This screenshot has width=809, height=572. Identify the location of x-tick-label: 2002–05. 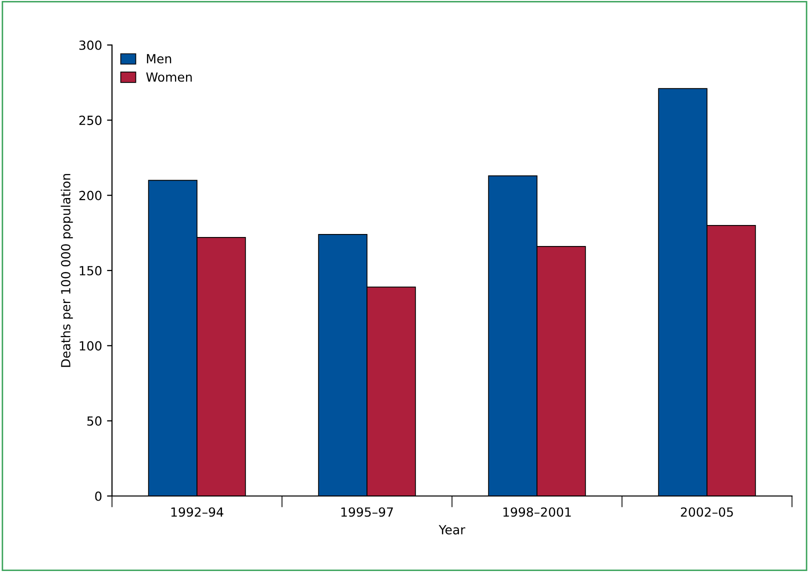
(706, 512).